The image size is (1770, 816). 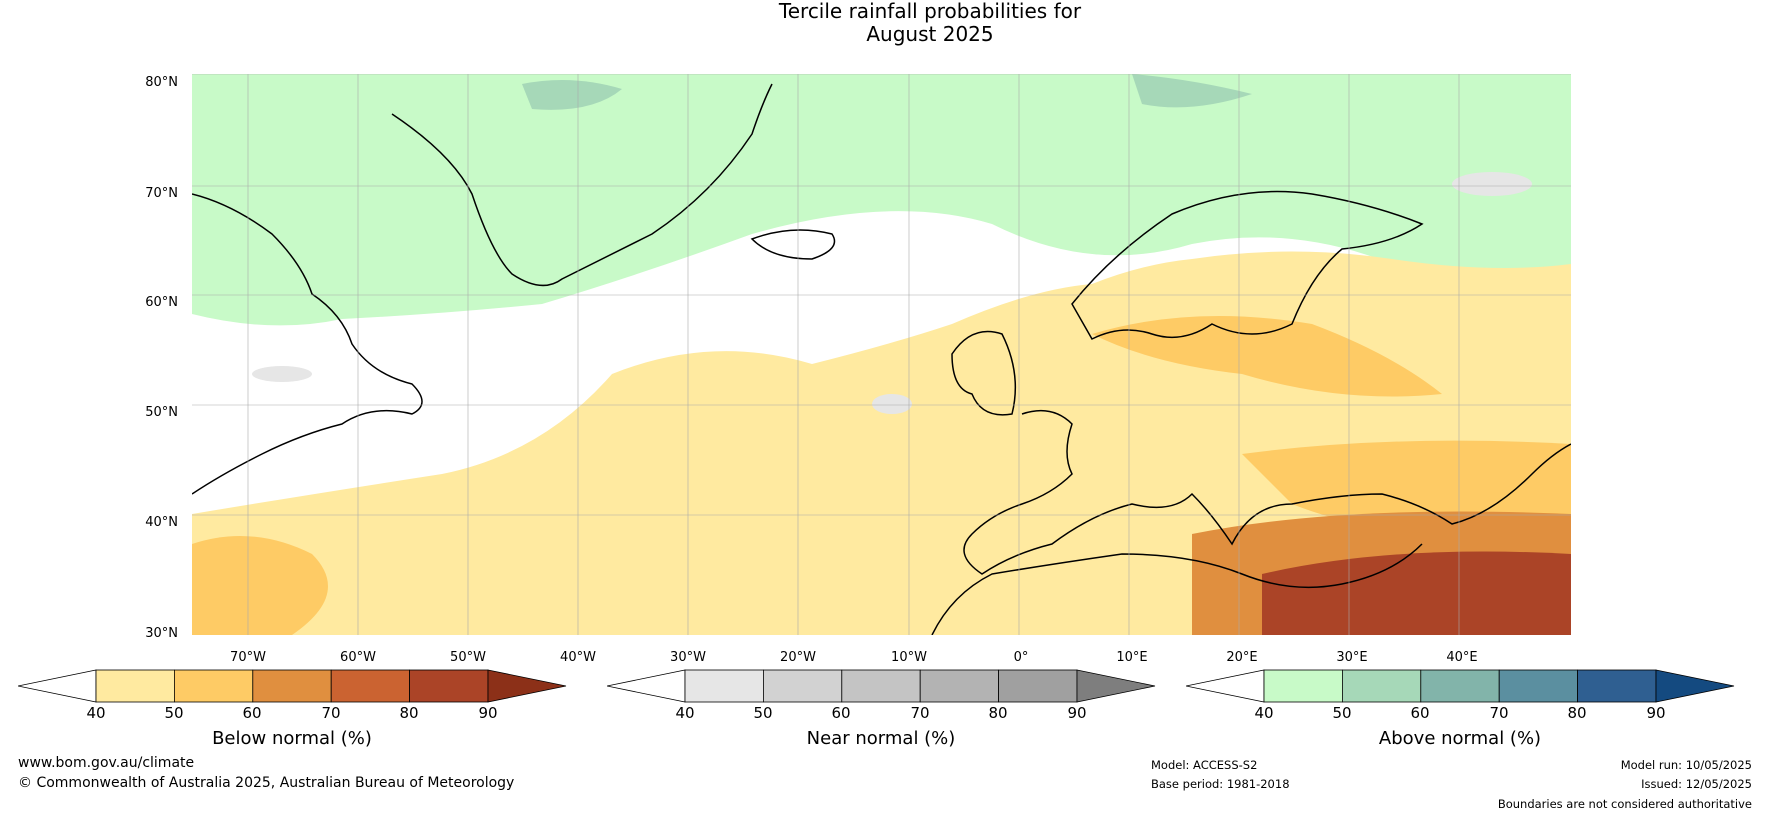 I want to click on lat-label: 40°N, so click(x=161, y=522).